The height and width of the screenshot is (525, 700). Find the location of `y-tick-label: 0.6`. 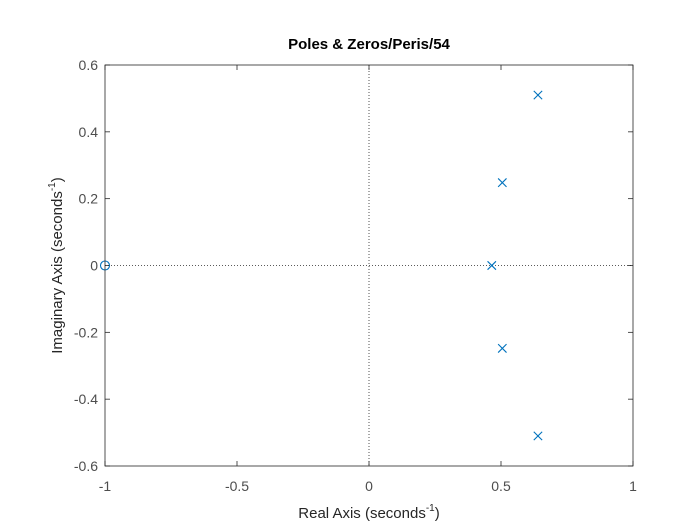

y-tick-label: 0.6 is located at coordinates (89, 65).